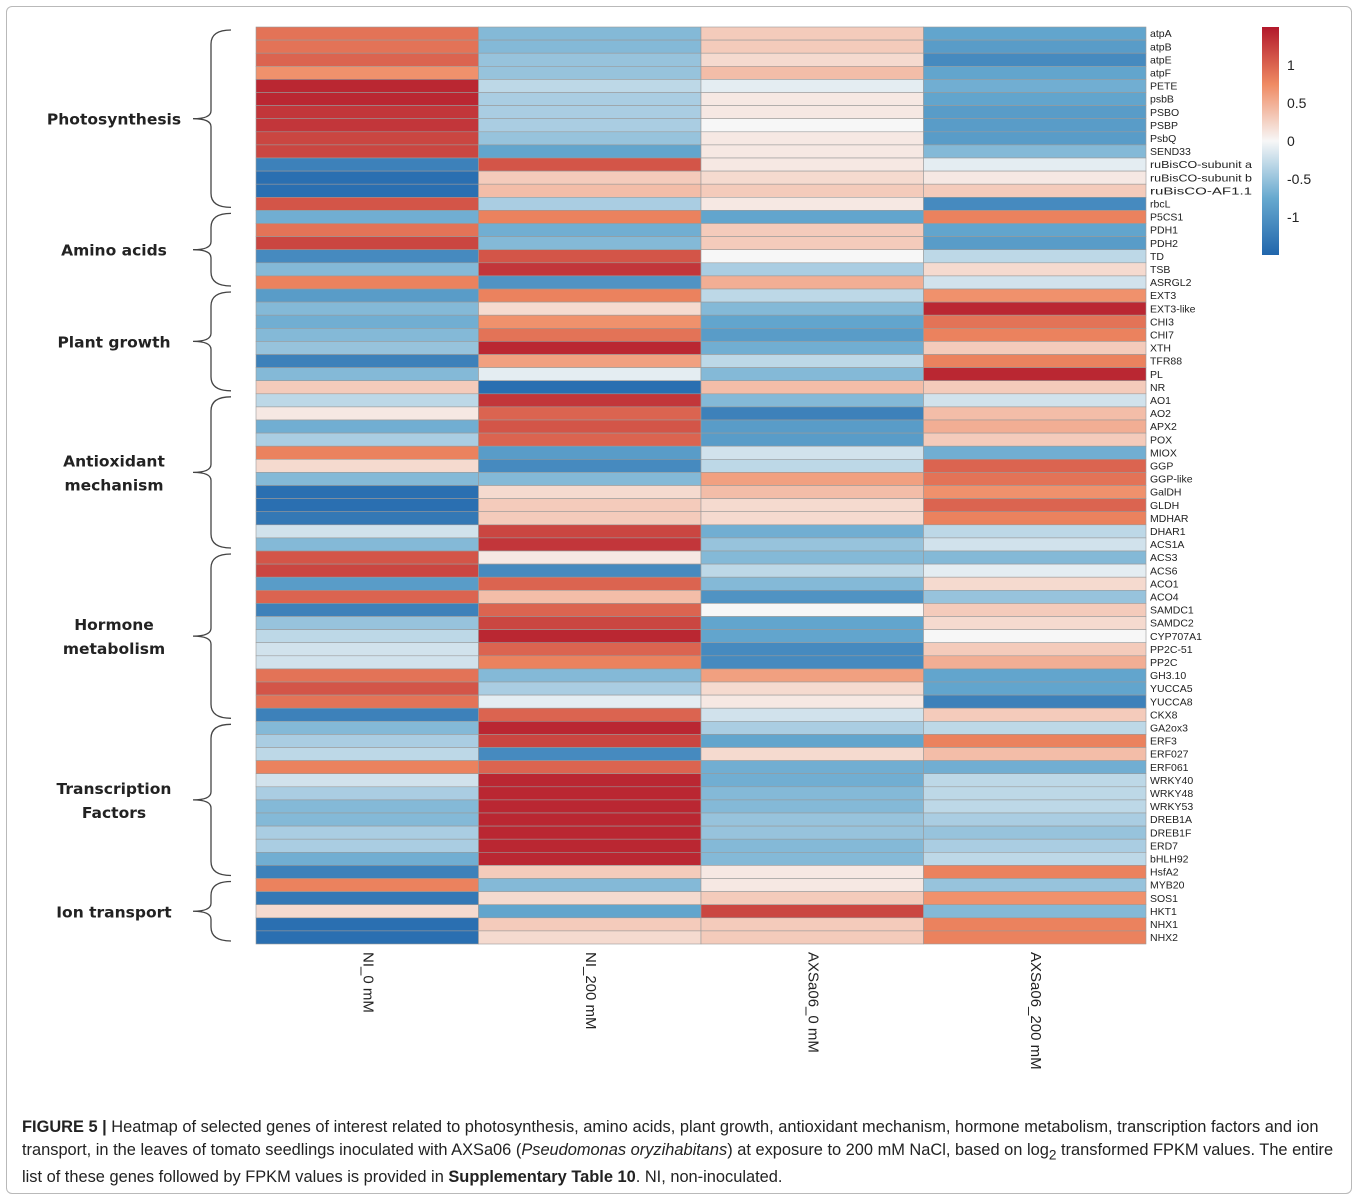 This screenshot has height=1199, width=1360. Describe the element at coordinates (1161, 60) in the screenshot. I see `row-label: atpE` at that location.